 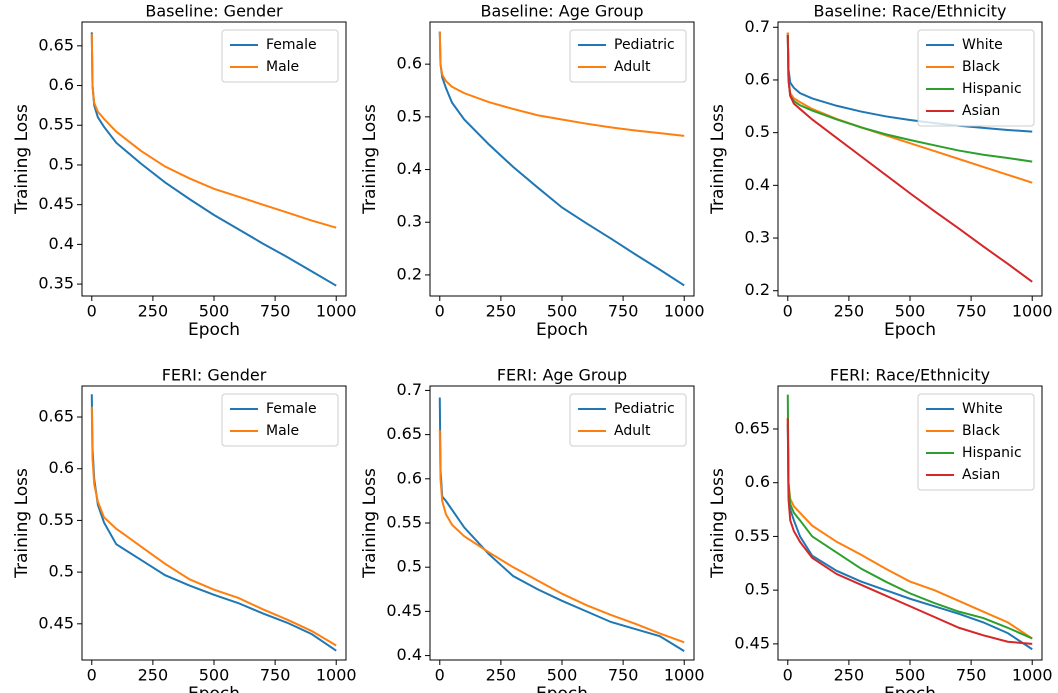 I want to click on legend-label: Female, so click(x=291, y=45).